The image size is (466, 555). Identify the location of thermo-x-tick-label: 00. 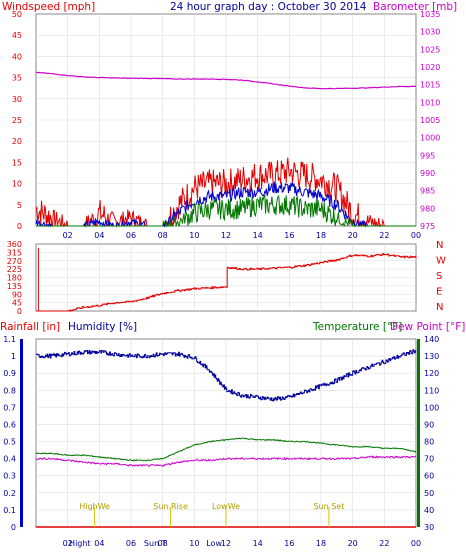
(416, 543).